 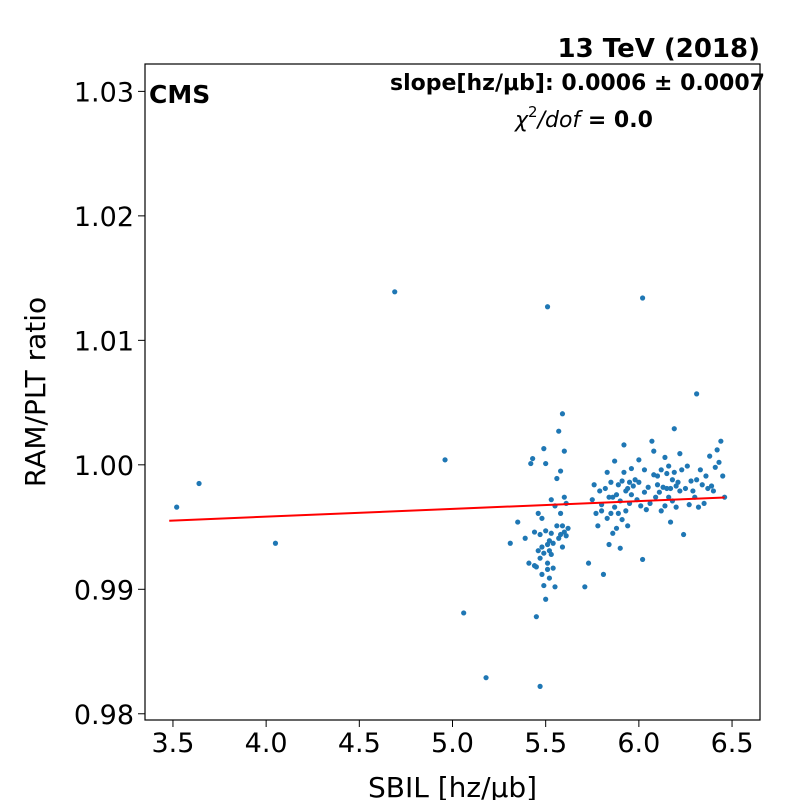 I want to click on chi2-superscript: 2, so click(x=533, y=112).